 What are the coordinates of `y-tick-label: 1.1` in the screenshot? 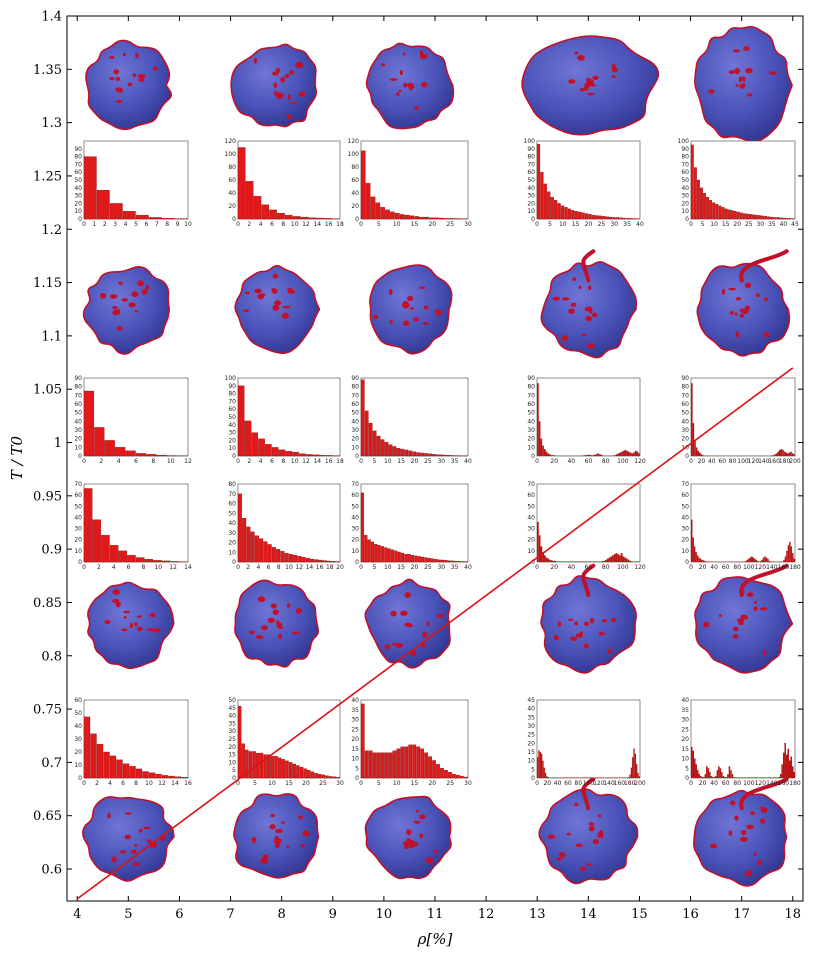 It's located at (51, 336).